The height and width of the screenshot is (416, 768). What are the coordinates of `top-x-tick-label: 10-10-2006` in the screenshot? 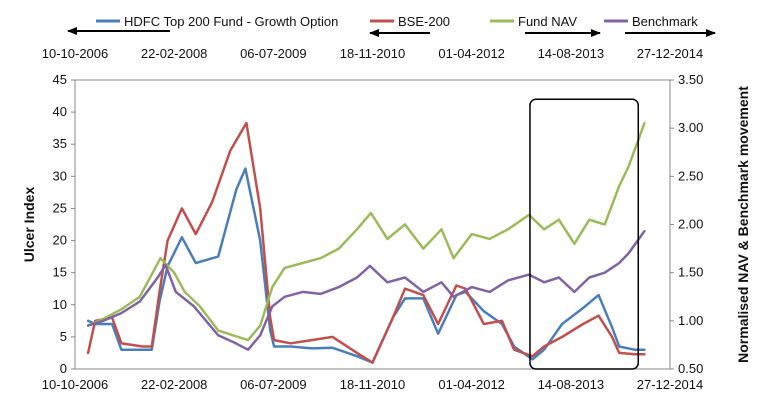 It's located at (75, 53).